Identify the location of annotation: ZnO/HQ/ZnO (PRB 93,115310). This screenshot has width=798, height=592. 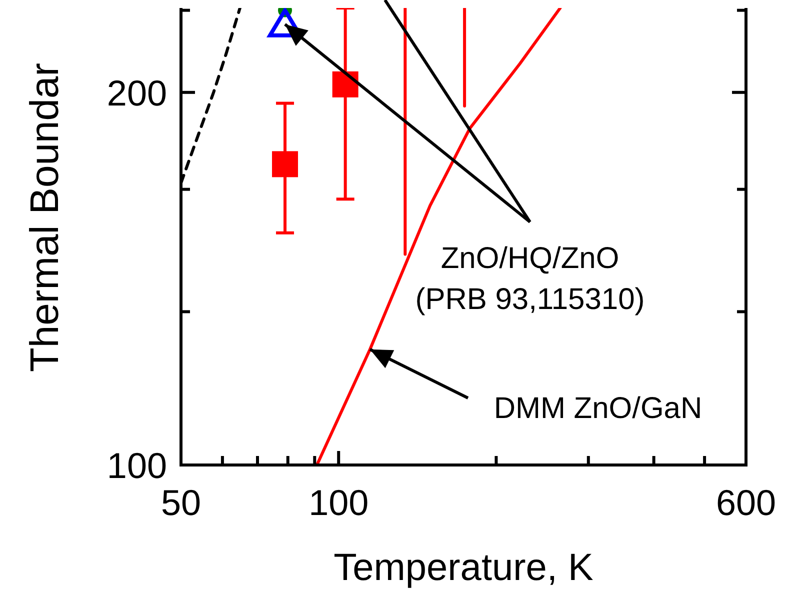
(530, 279).